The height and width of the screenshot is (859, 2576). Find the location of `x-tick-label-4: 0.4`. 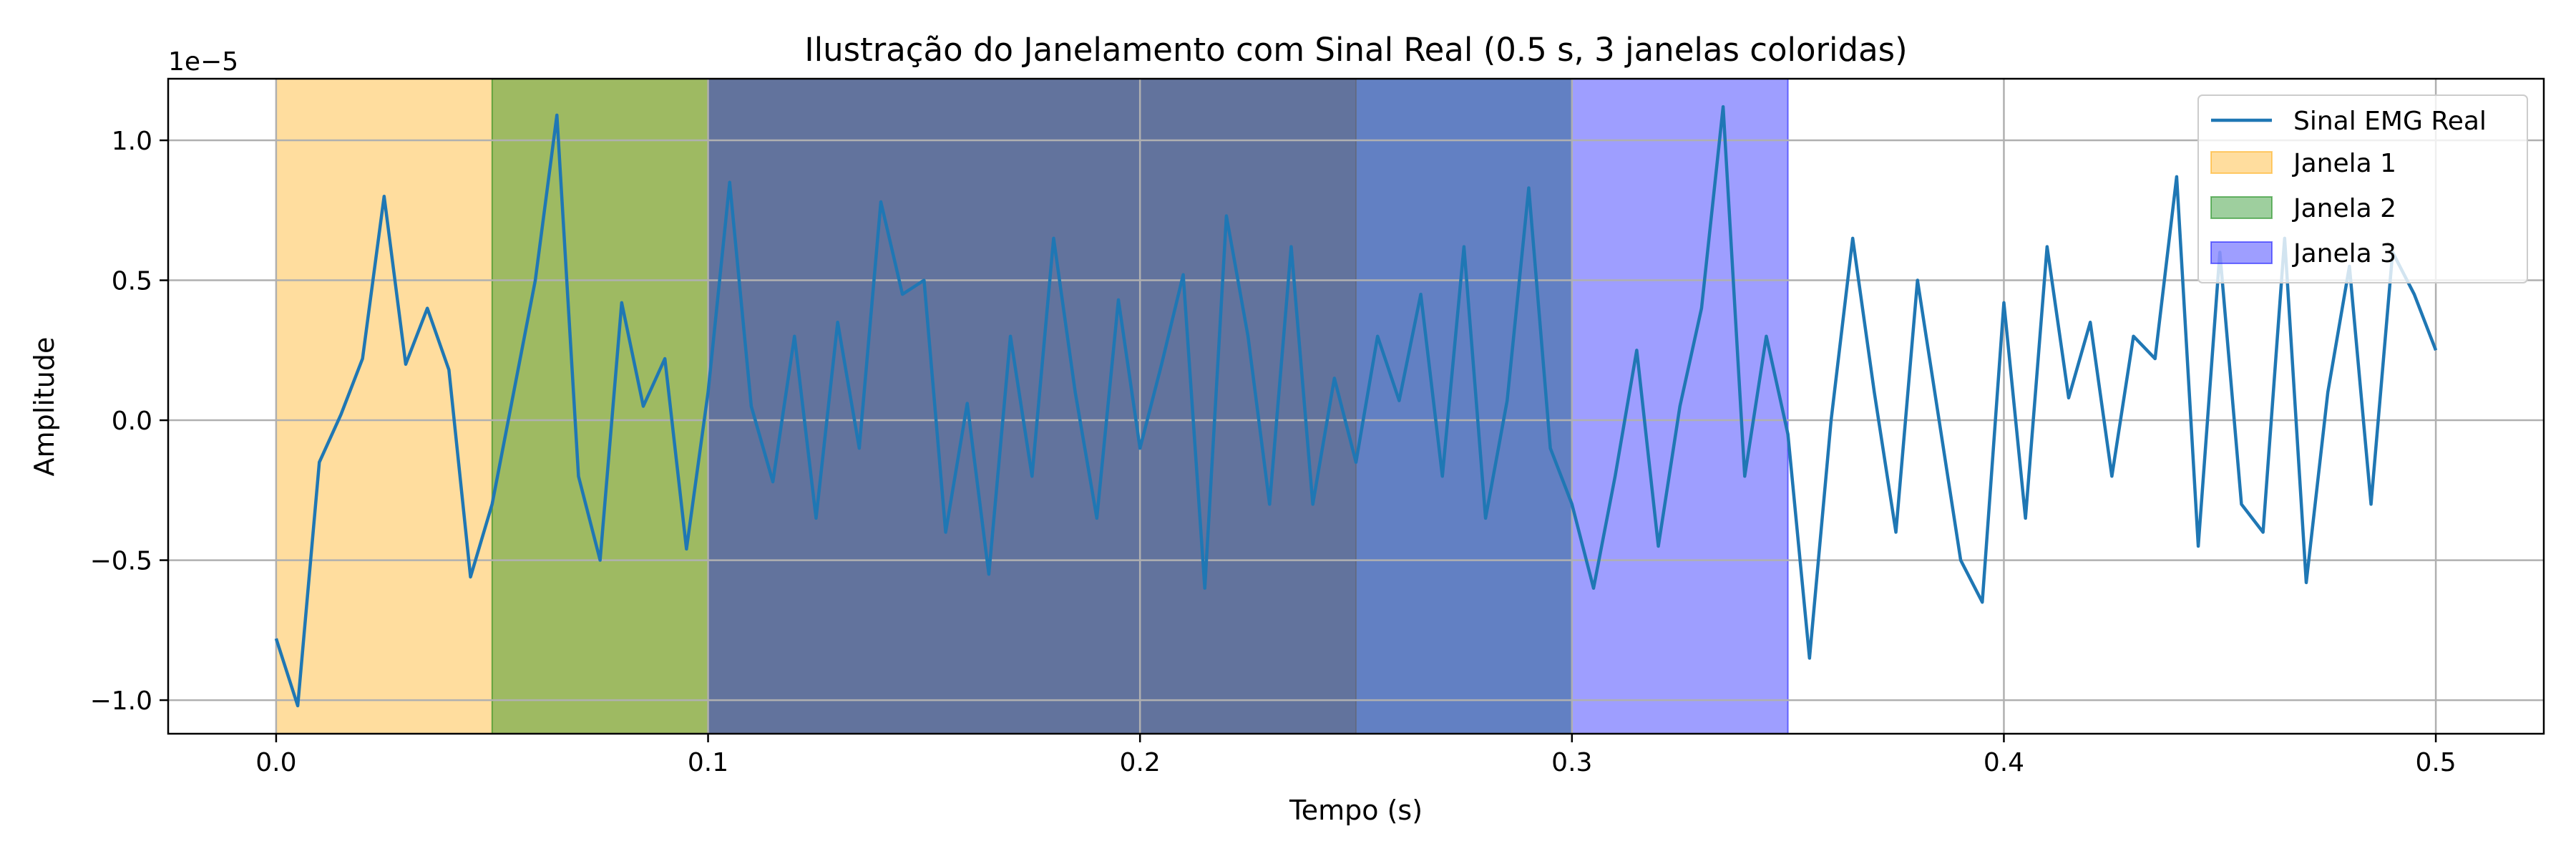

x-tick-label-4: 0.4 is located at coordinates (2004, 762).